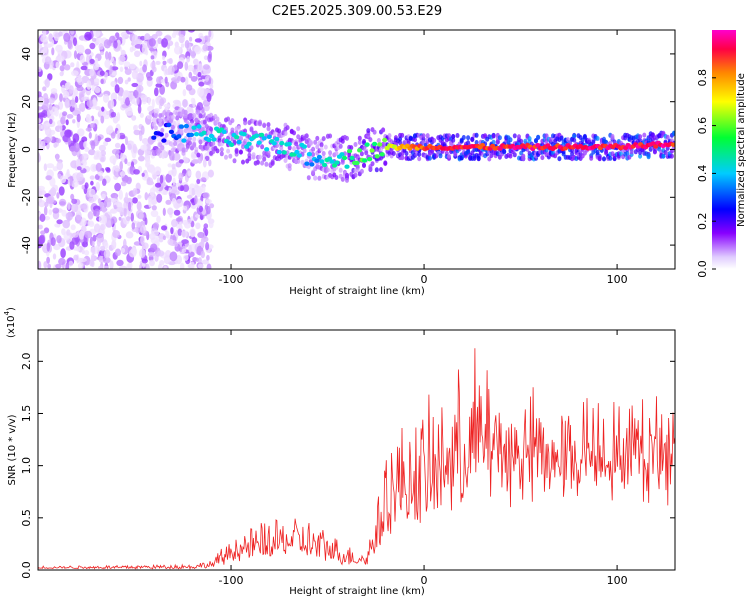 The image size is (750, 600). I want to click on x-tick-label: 100, so click(617, 279).